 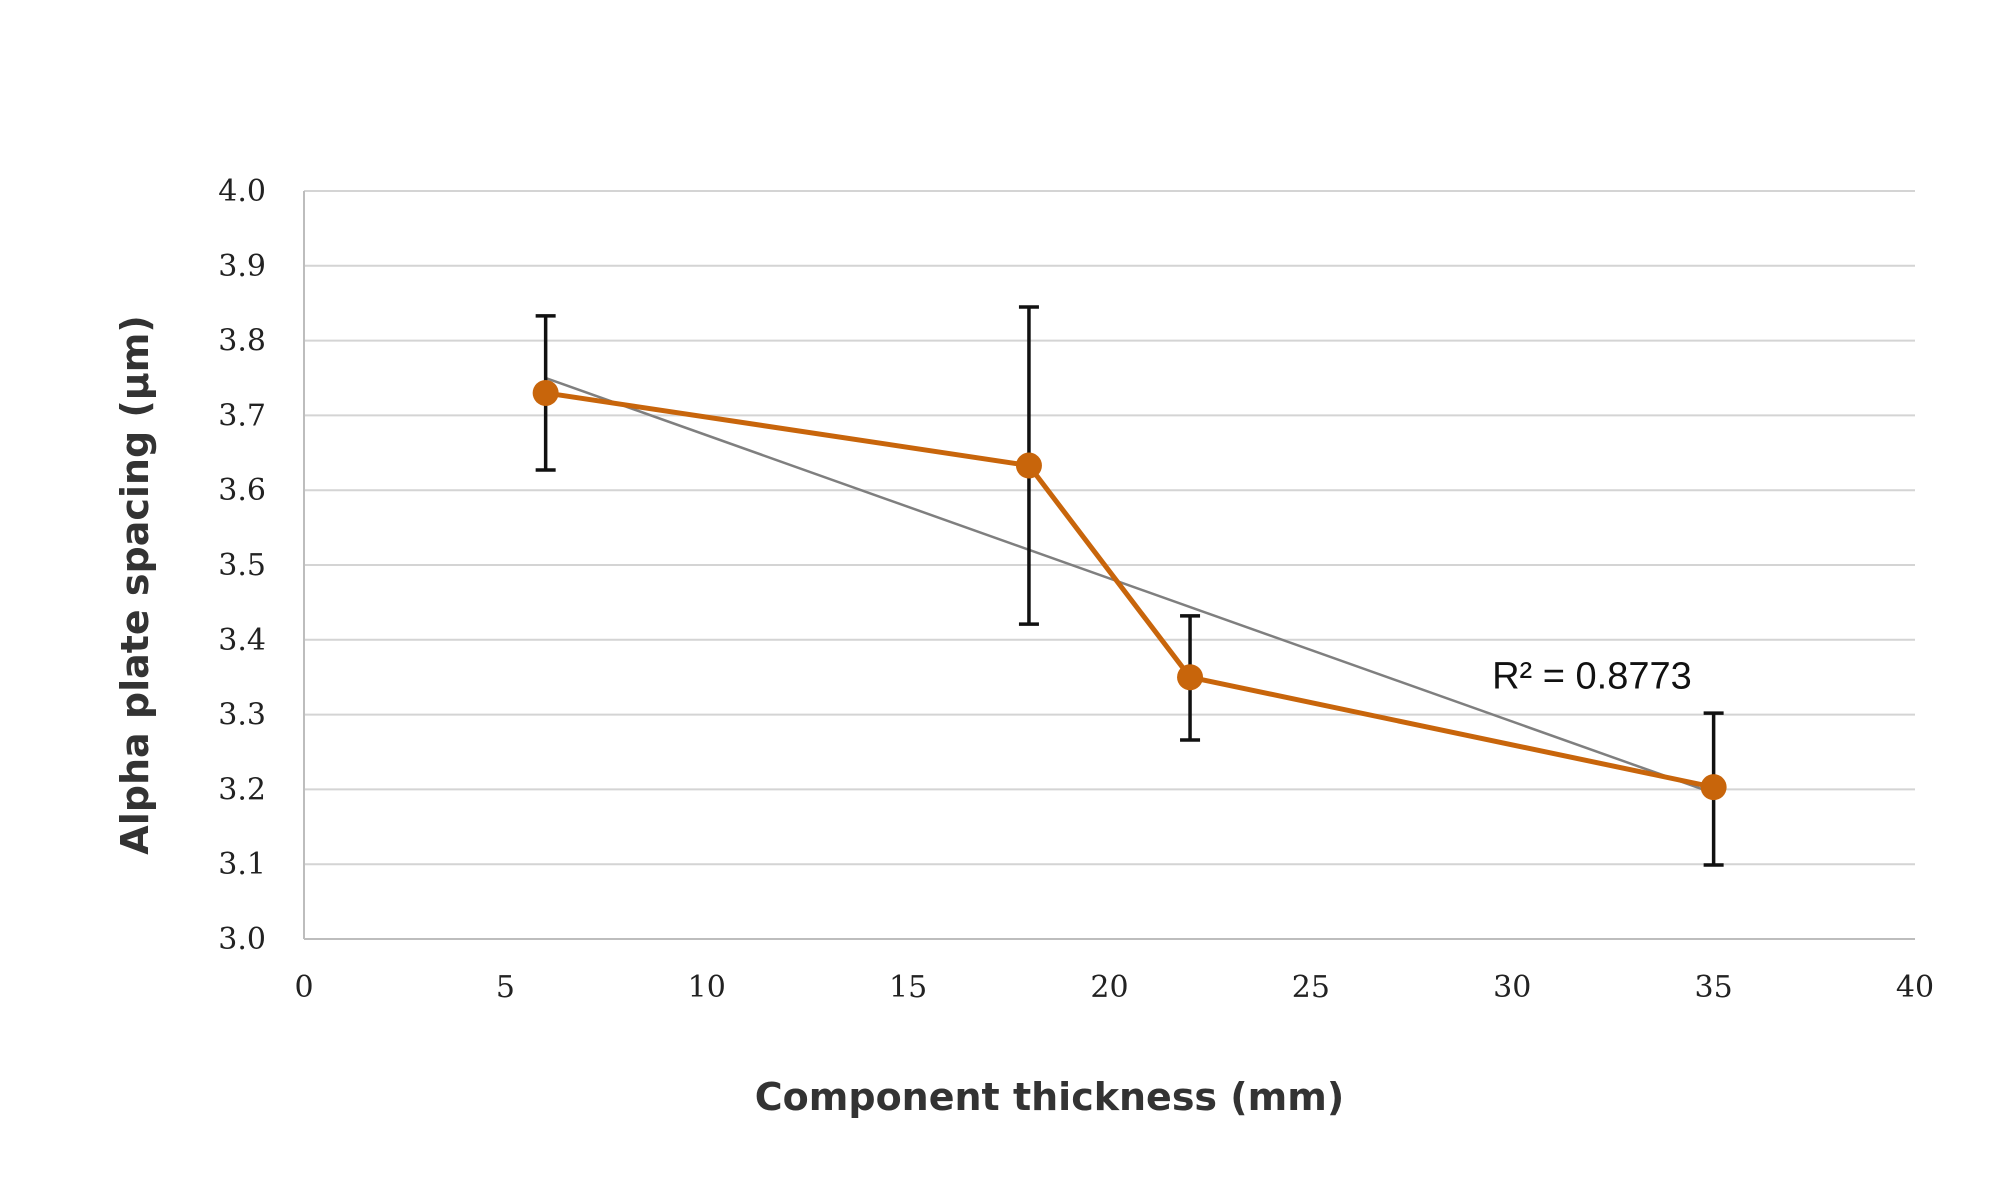 I want to click on x-tick-labels: 0 5 10 15 20 25 30 35 40, so click(x=1114, y=987).